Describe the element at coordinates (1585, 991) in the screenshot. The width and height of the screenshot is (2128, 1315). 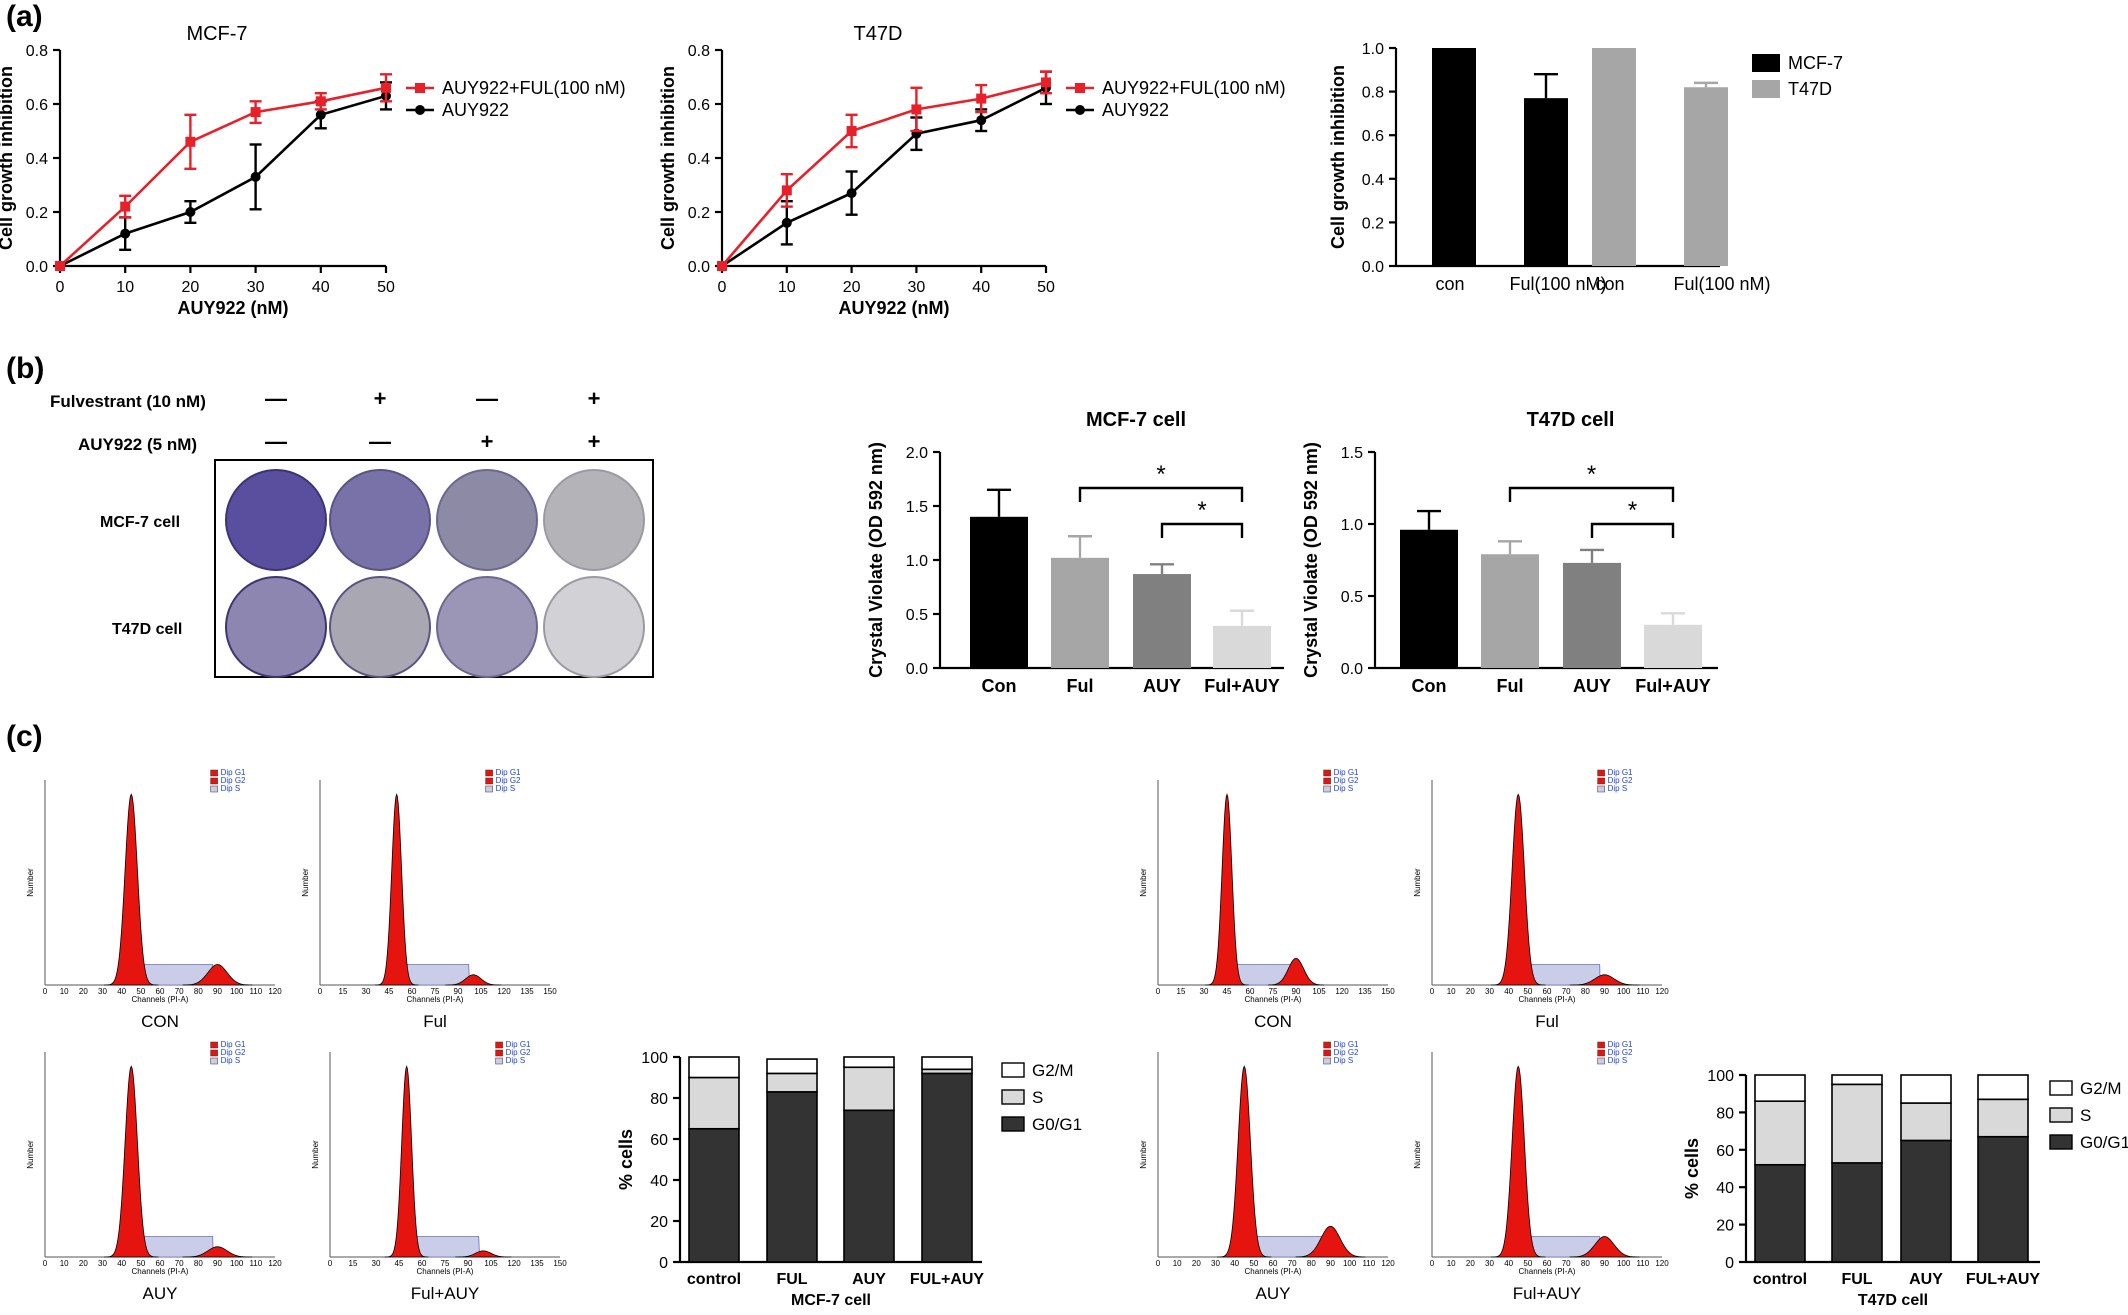
I see `x-tick-label: 80` at that location.